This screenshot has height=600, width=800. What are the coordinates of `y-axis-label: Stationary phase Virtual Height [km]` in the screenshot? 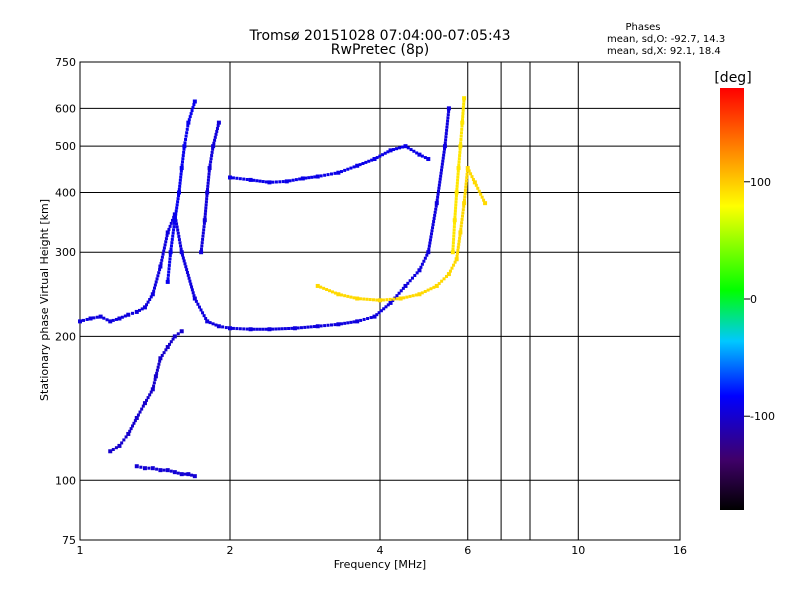 It's located at (44, 300).